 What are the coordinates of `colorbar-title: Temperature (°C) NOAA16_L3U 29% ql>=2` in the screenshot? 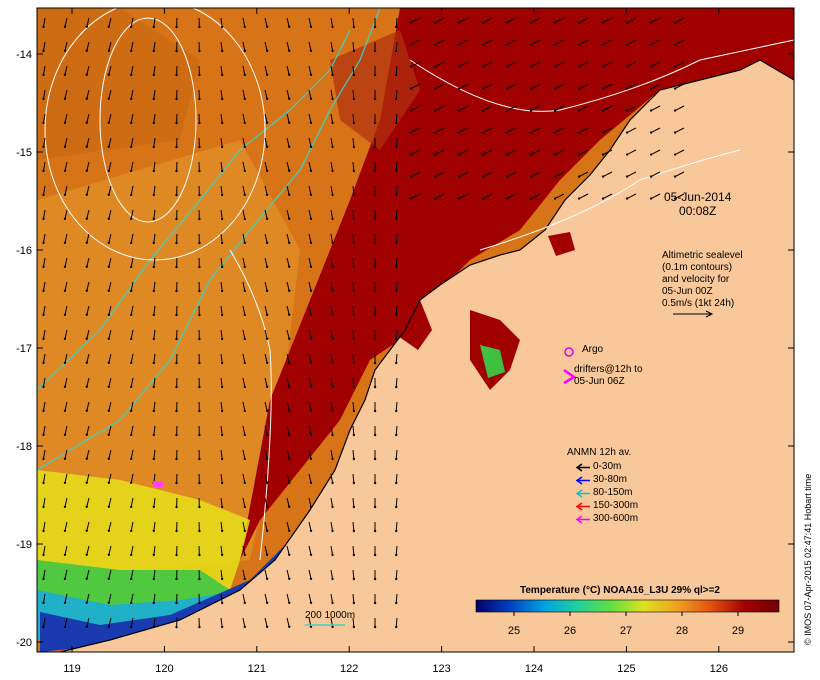 It's located at (620, 590).